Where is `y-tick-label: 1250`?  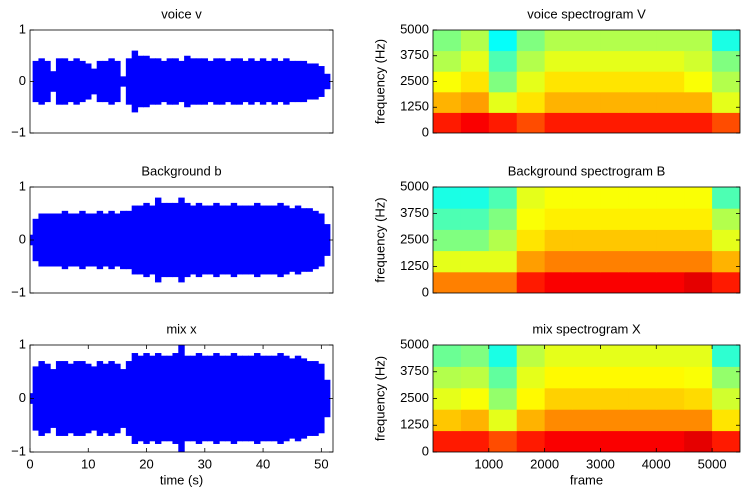
y-tick-label: 1250 is located at coordinates (414, 265).